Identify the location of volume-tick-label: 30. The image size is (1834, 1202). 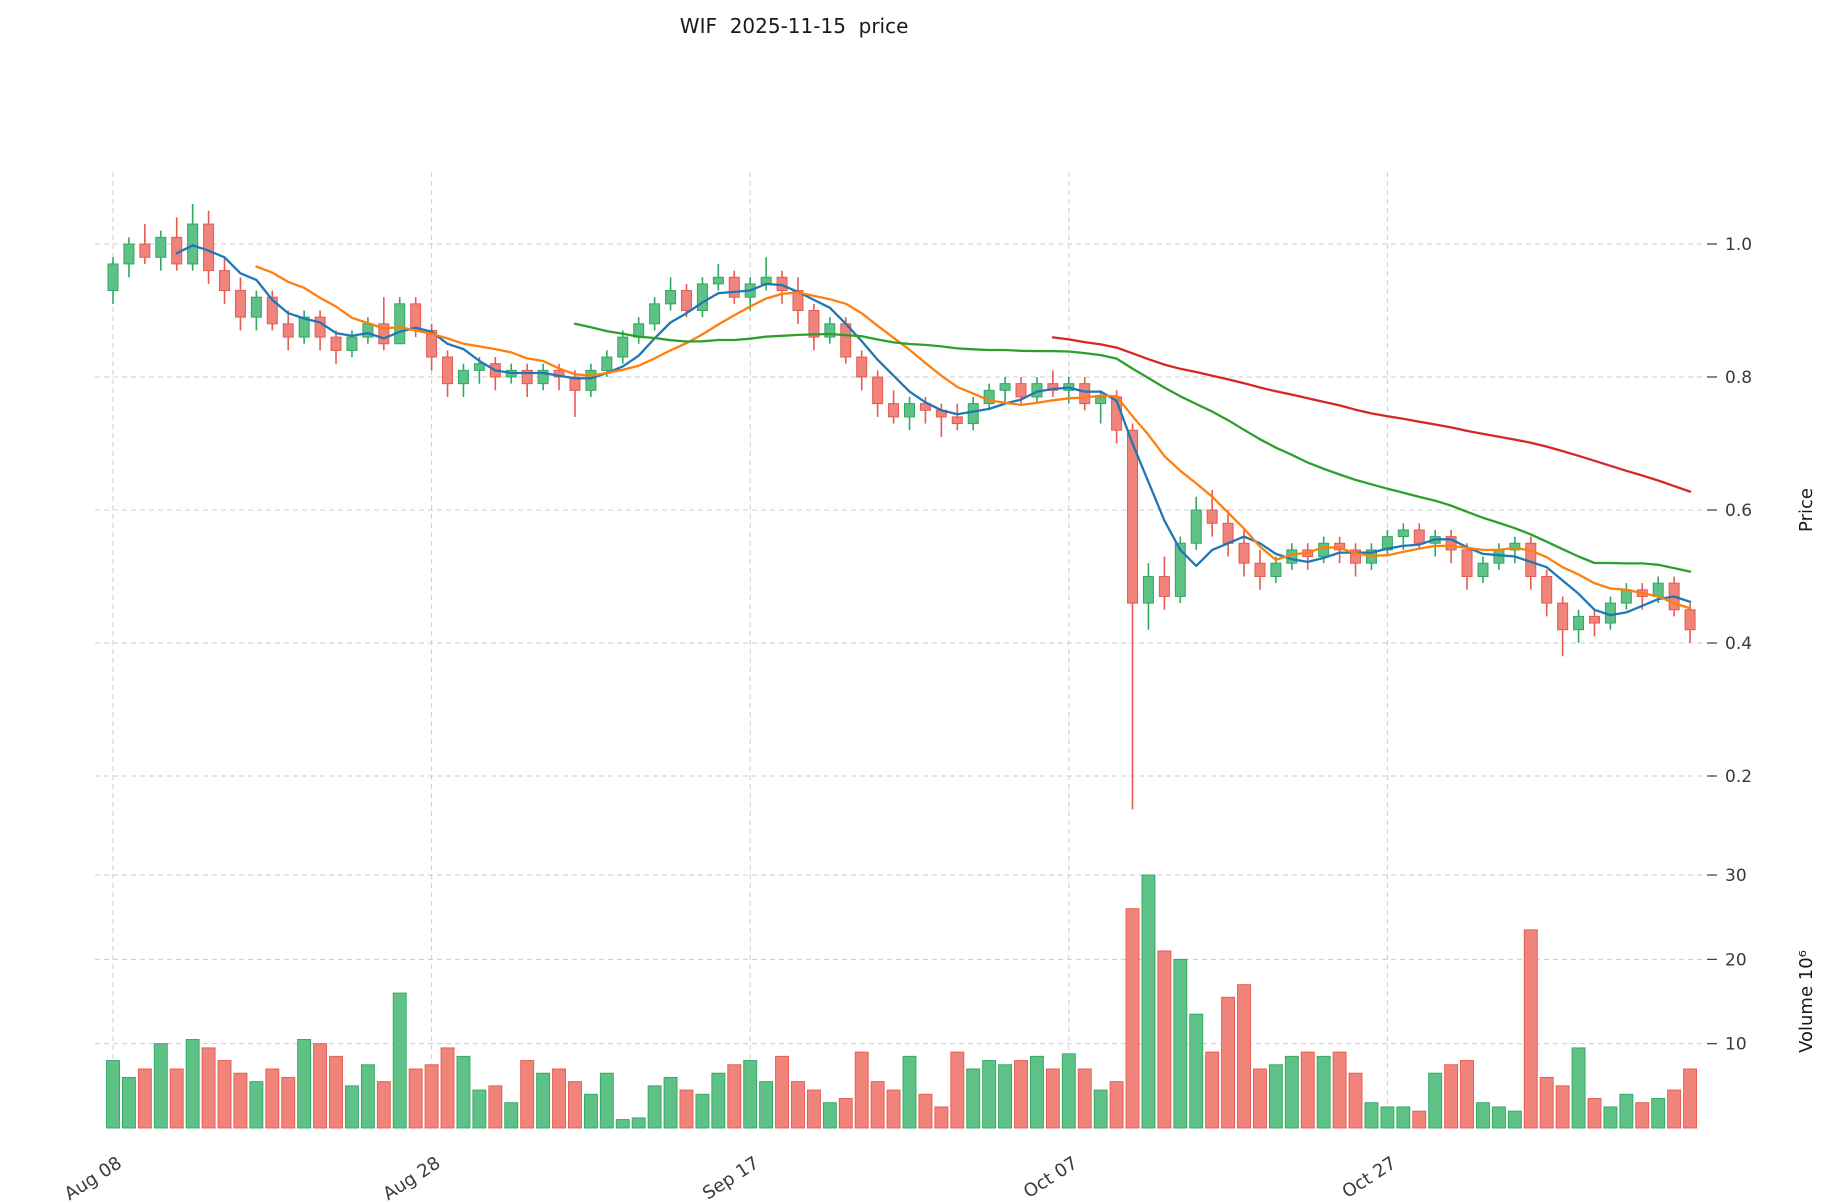
(1736, 876).